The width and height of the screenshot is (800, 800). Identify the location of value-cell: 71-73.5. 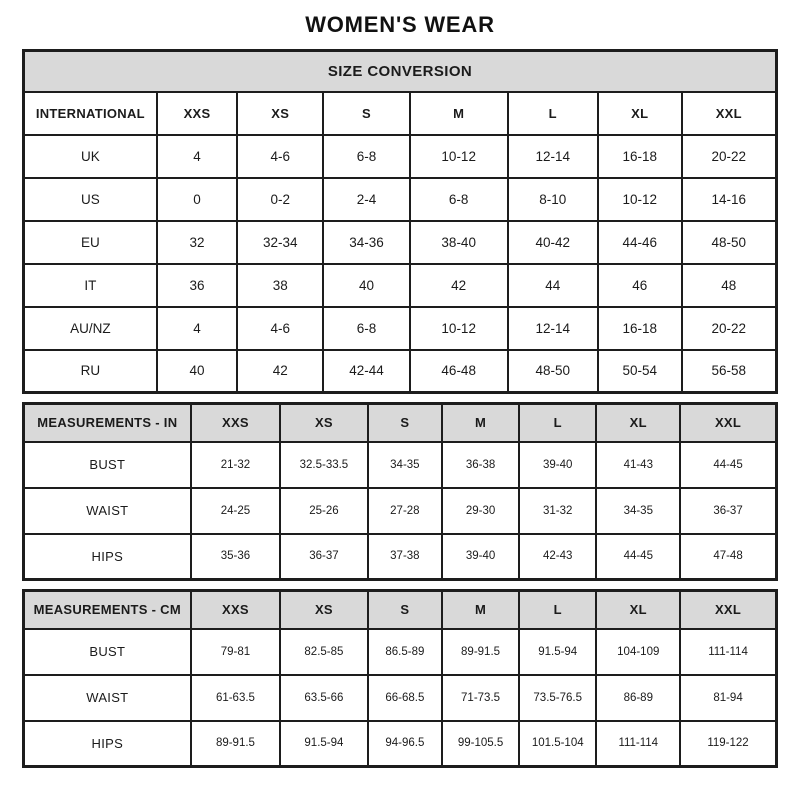
(480, 697).